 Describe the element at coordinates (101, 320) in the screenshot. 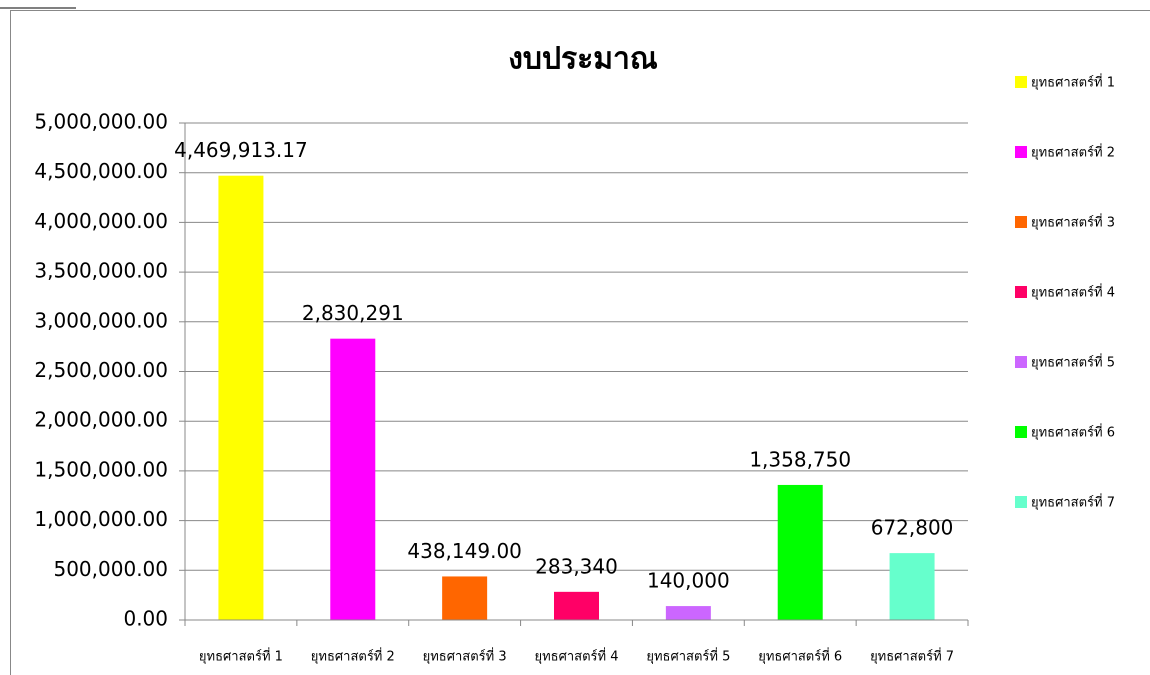

I see `y-tick-label: 3,000,000.00` at that location.